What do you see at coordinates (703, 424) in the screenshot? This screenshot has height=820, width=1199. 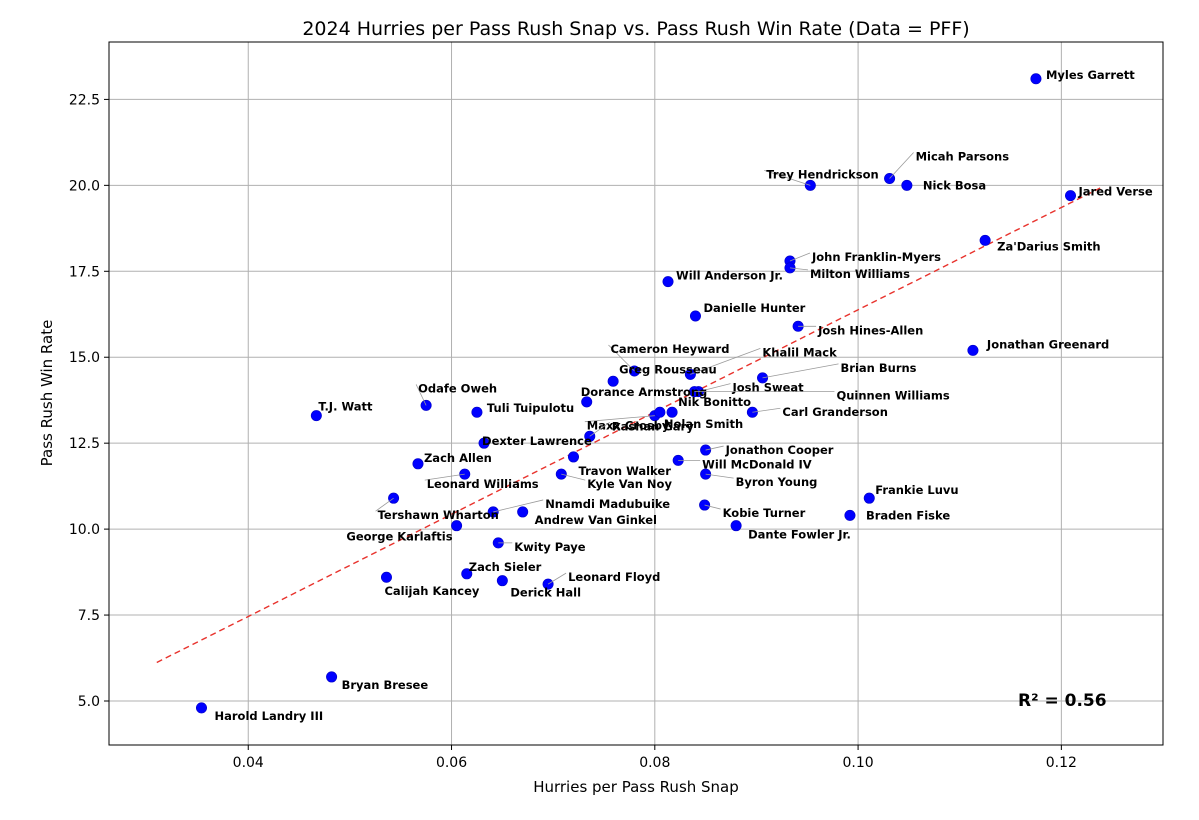 I see `point-label: Nolan Smith` at bounding box center [703, 424].